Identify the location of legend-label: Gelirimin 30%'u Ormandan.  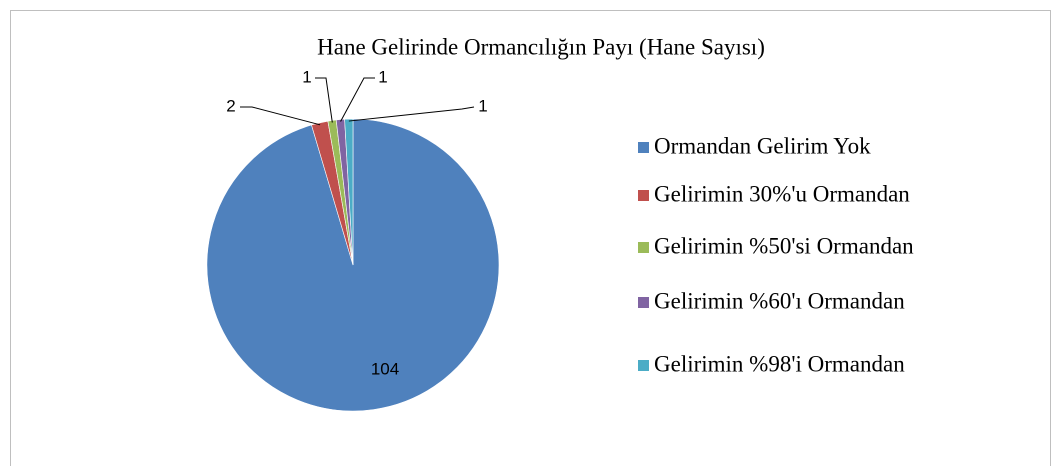
(782, 193).